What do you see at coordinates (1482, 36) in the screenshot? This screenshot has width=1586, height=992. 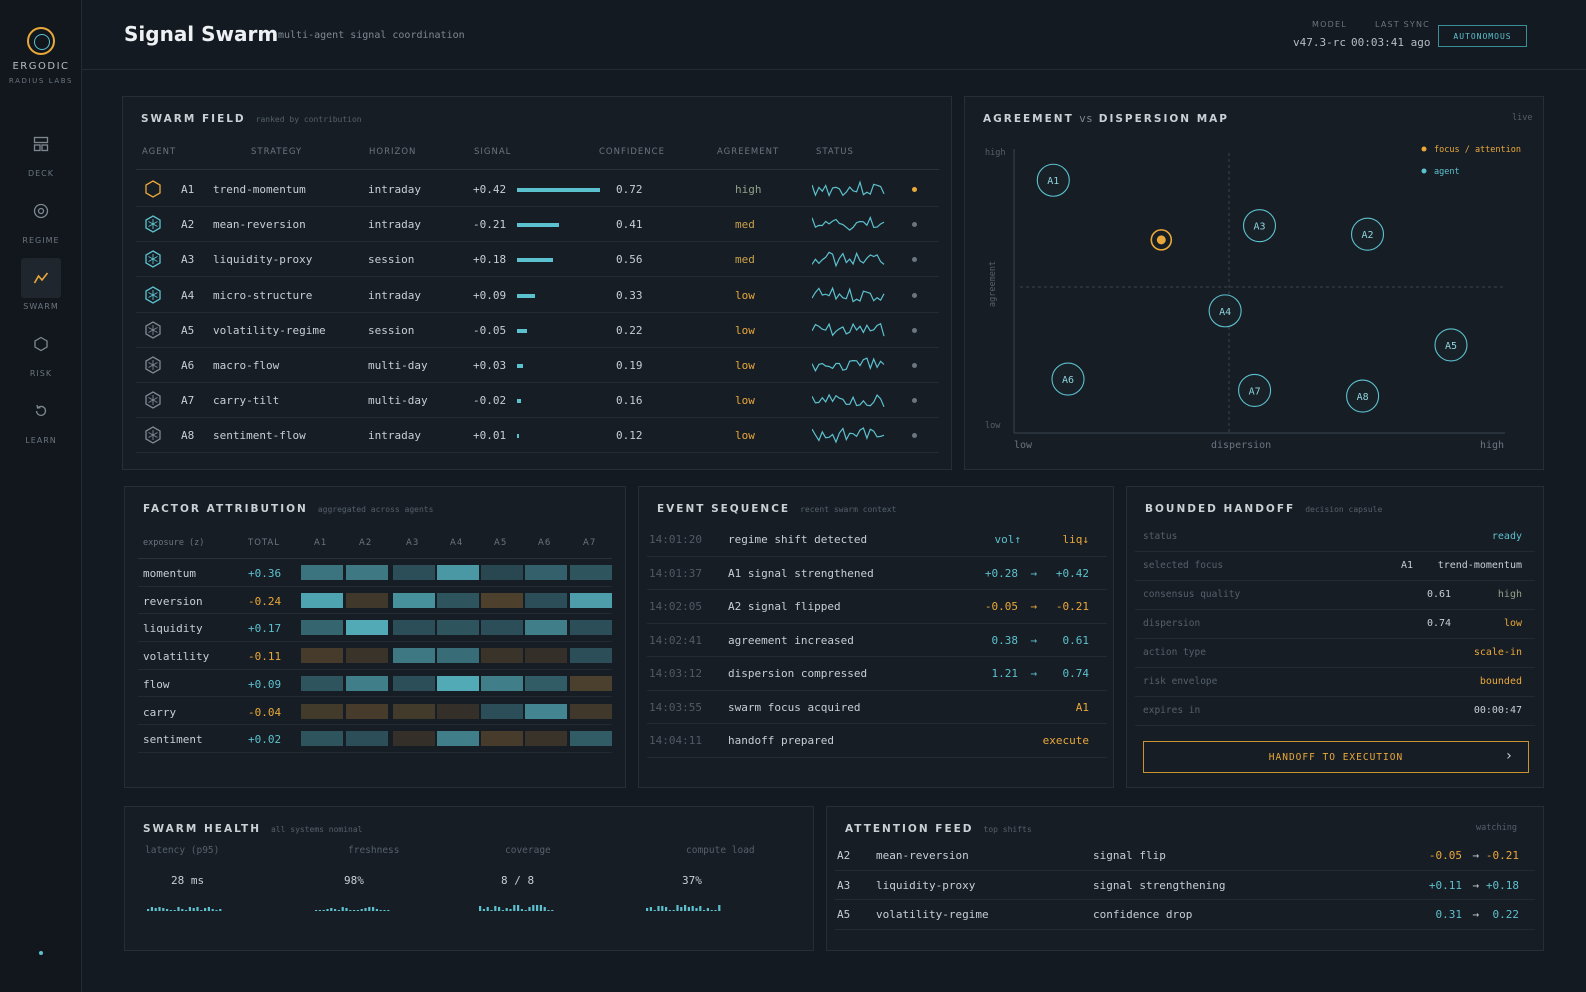 I see `mode-badge: AUTONOMOUS` at bounding box center [1482, 36].